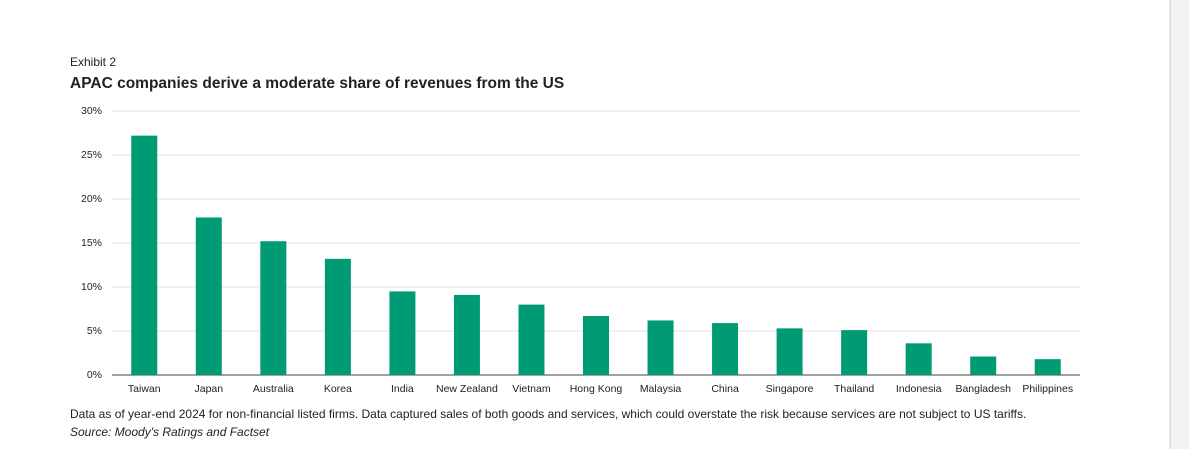 This screenshot has height=449, width=1189. I want to click on x-tick-label: New Zealand, so click(467, 389).